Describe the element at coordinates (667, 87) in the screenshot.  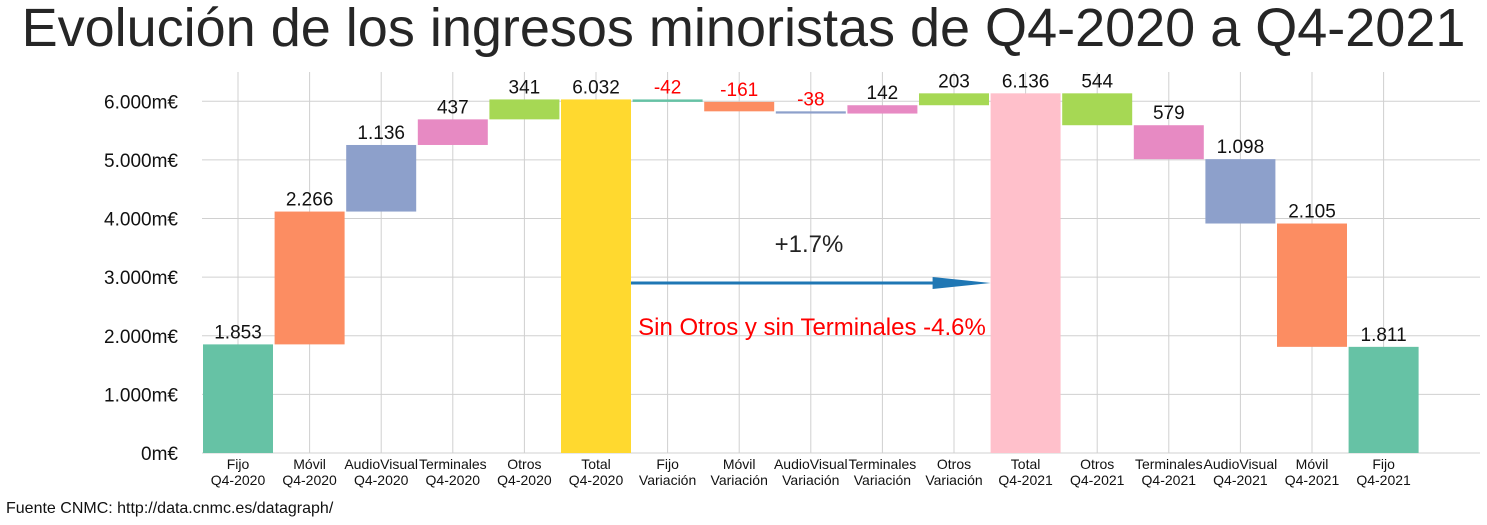
I see `data-label: -42` at that location.